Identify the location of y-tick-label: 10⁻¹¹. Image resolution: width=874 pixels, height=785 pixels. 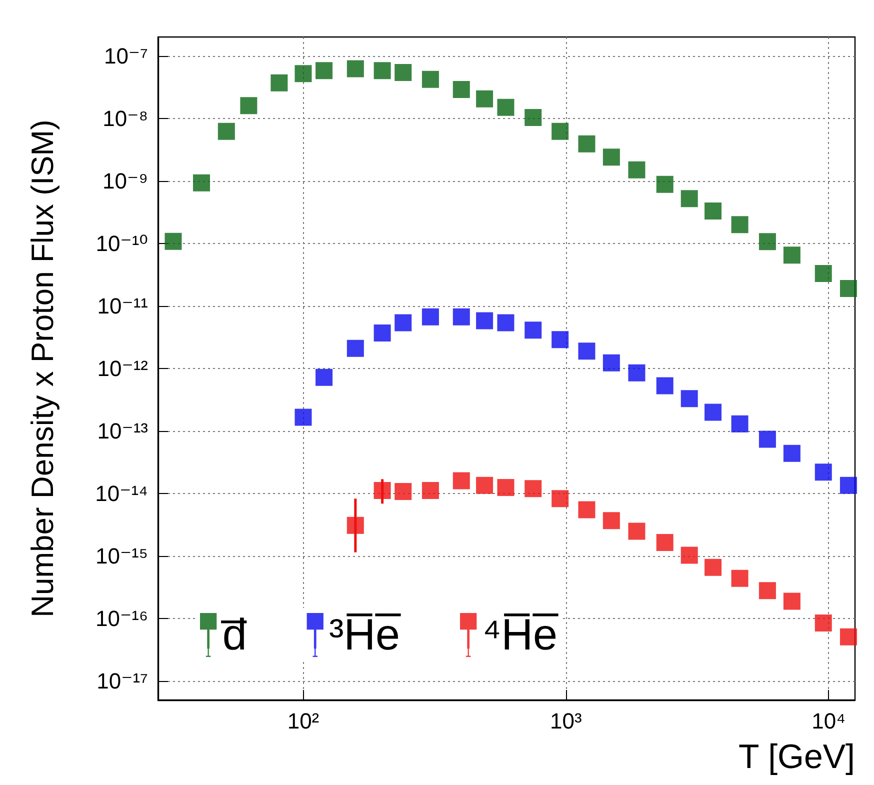
(122, 305).